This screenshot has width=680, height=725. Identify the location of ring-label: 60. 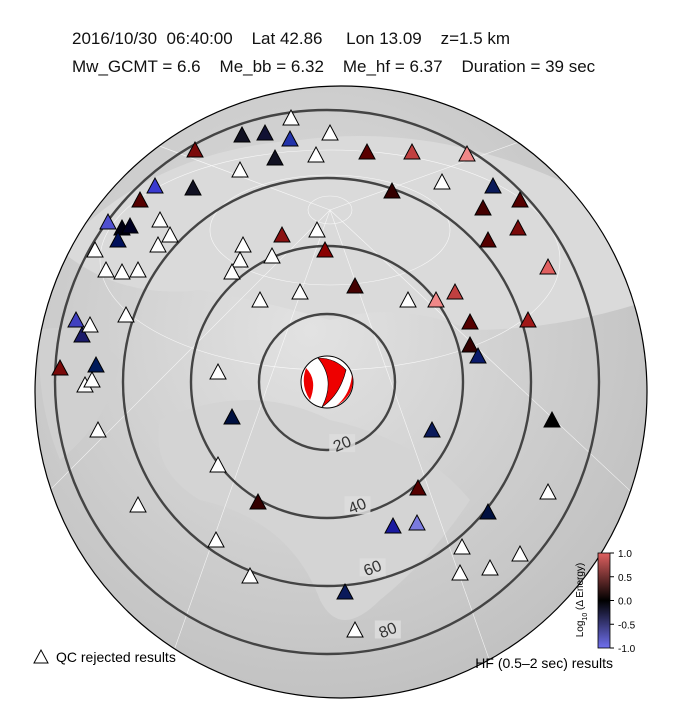
(372, 569).